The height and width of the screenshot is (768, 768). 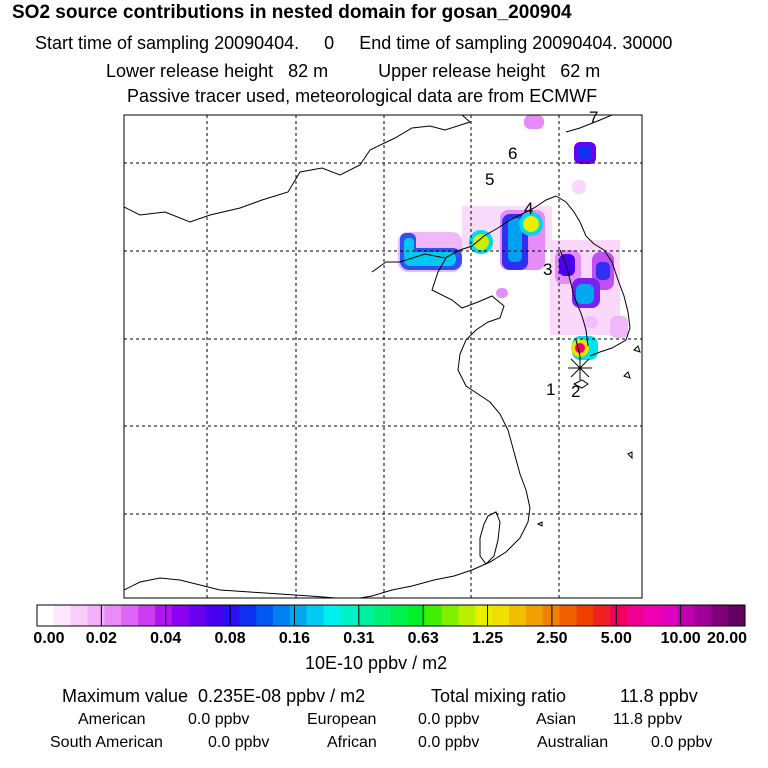 I want to click on source-label-4: 4, so click(x=528, y=208).